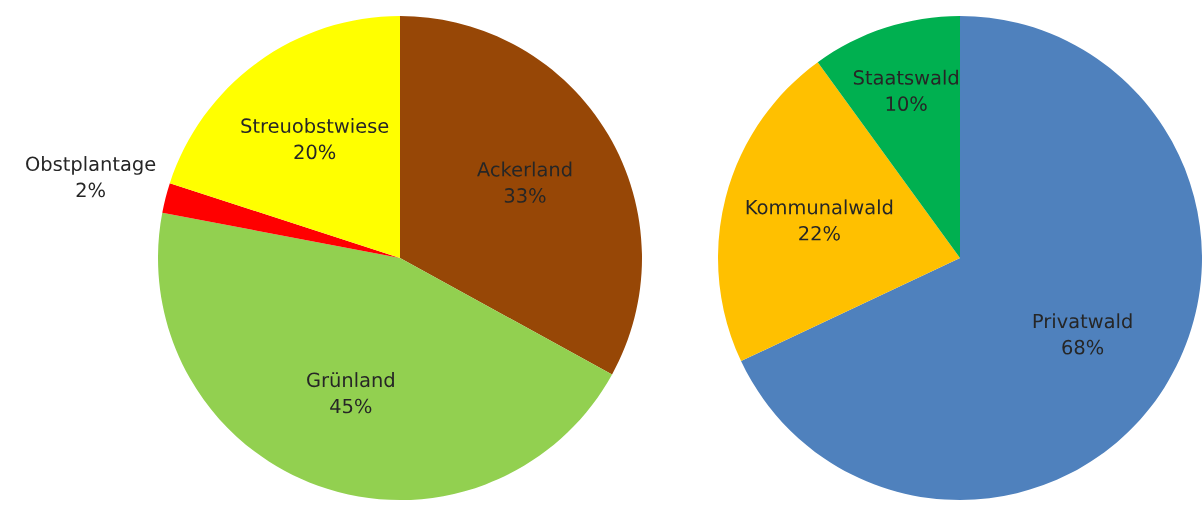  I want to click on slice-label: Grünland, so click(350, 380).